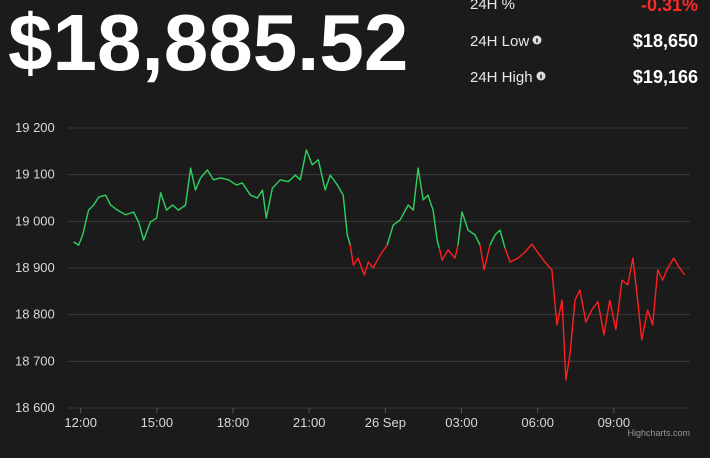  I want to click on y-tick-label: 18 800, so click(35, 314).